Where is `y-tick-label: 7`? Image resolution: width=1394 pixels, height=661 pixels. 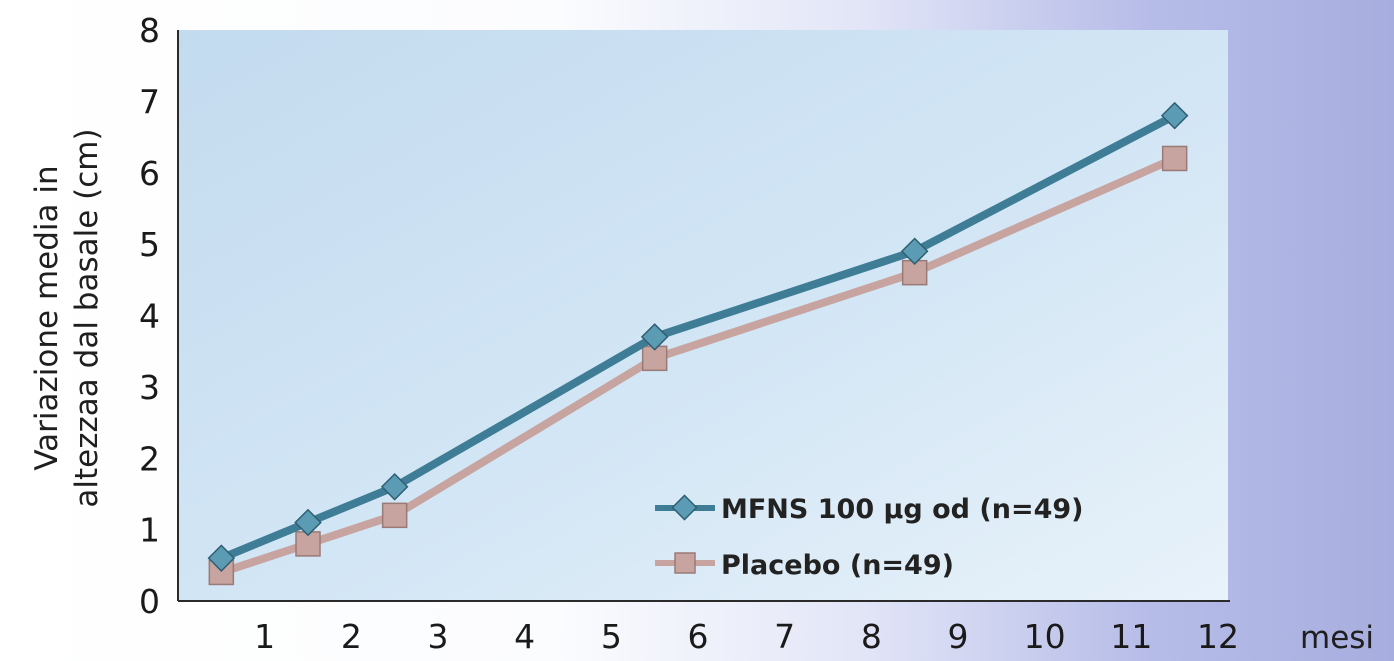 y-tick-label: 7 is located at coordinates (149, 101).